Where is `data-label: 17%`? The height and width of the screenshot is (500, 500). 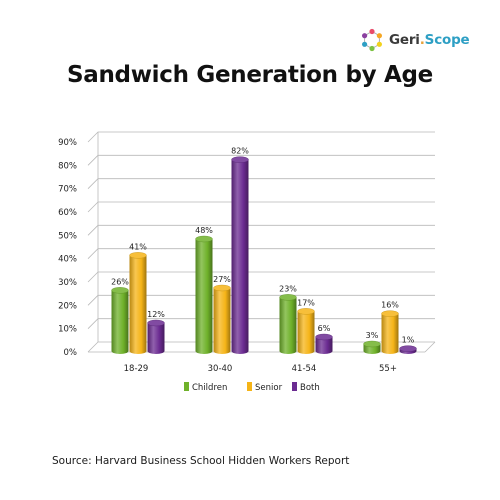
data-label: 17% is located at coordinates (306, 302).